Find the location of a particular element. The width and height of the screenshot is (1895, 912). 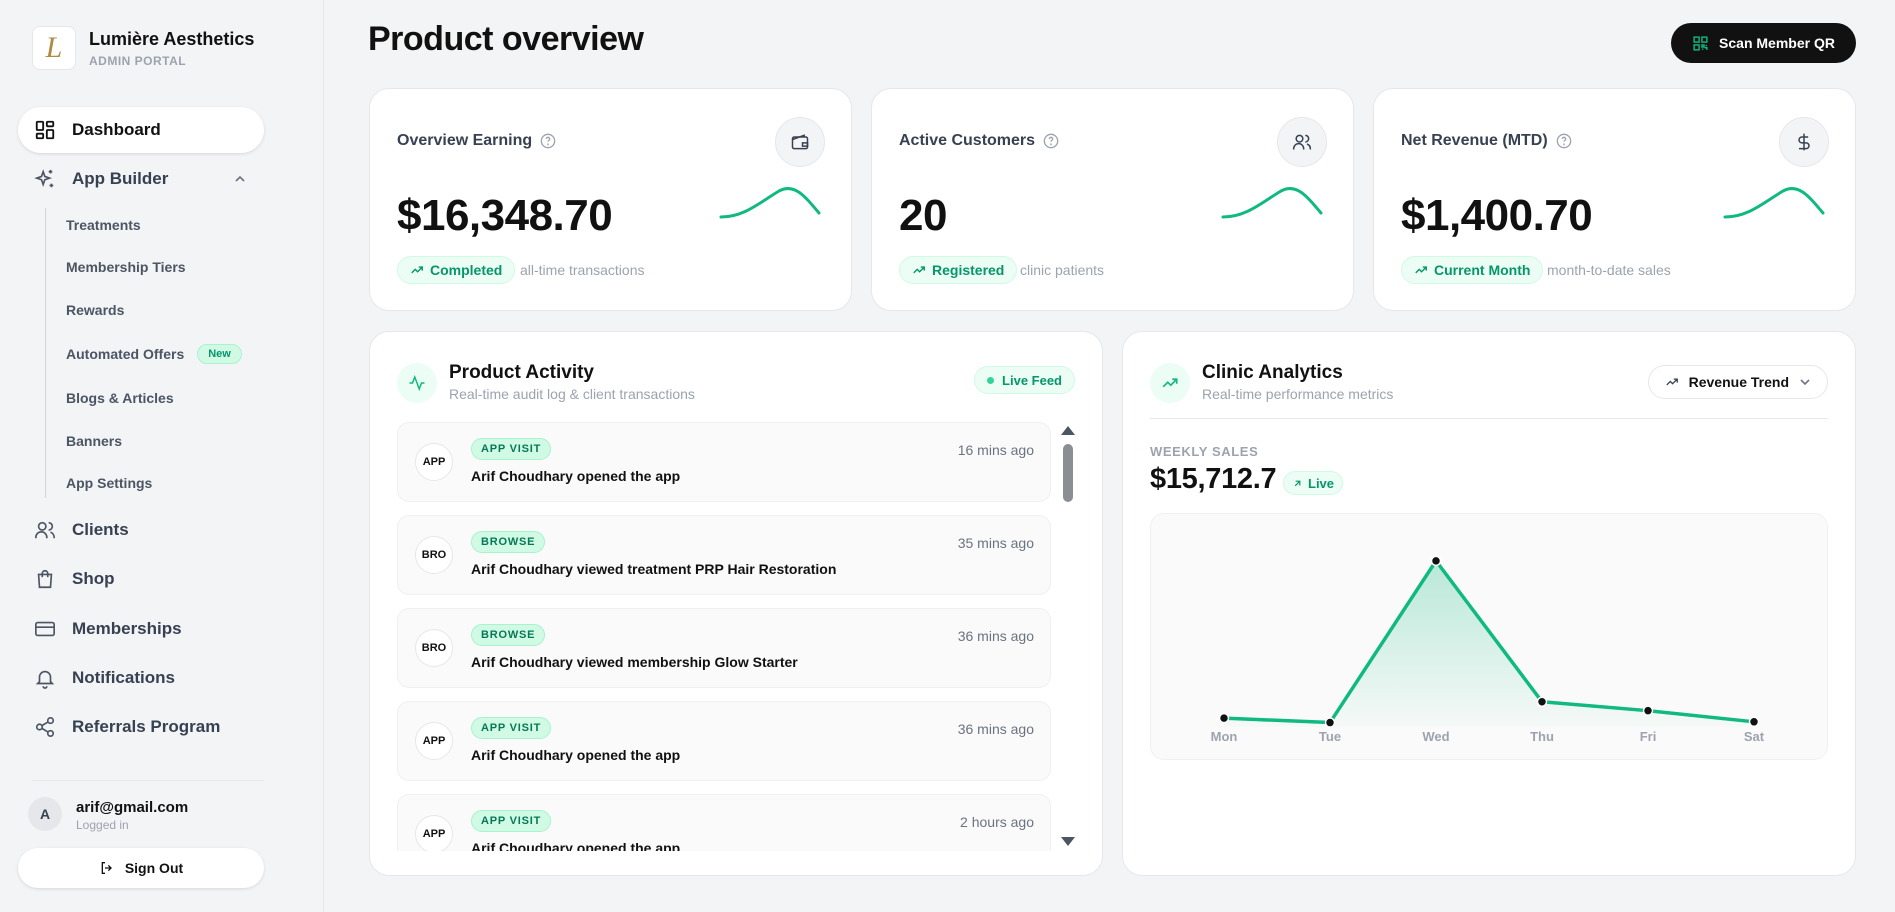

sidebar-item-notifications: Notifications is located at coordinates (141, 678).